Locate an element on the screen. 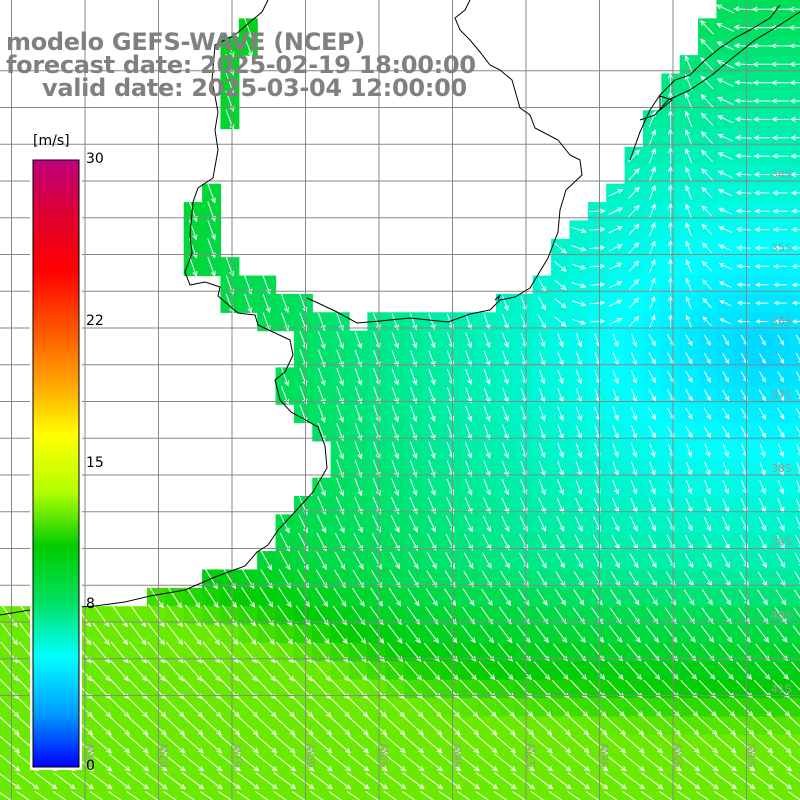 The image size is (800, 800). longitude-label: 62W is located at coordinates (164, 755).